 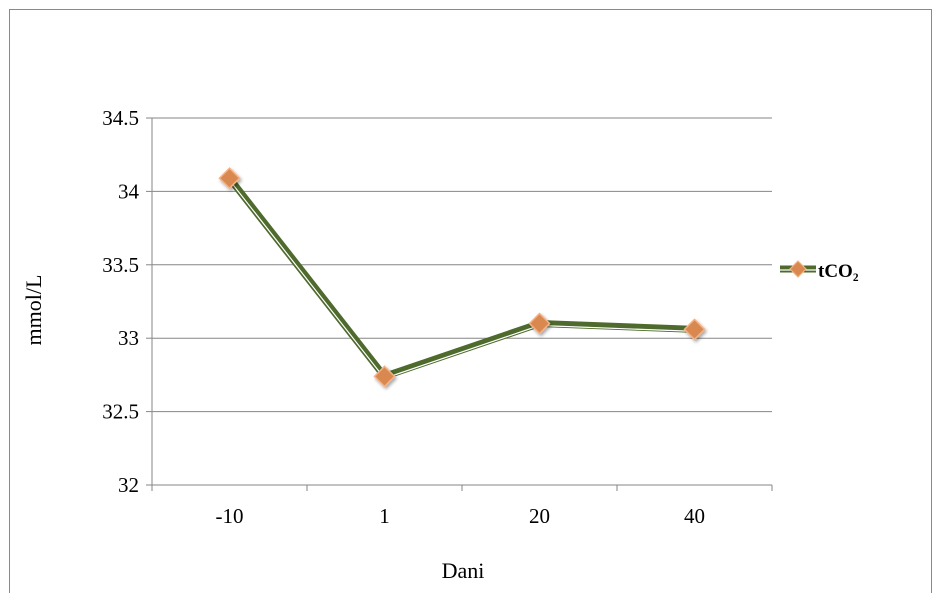 What do you see at coordinates (128, 485) in the screenshot?
I see `y-tick-label: 32` at bounding box center [128, 485].